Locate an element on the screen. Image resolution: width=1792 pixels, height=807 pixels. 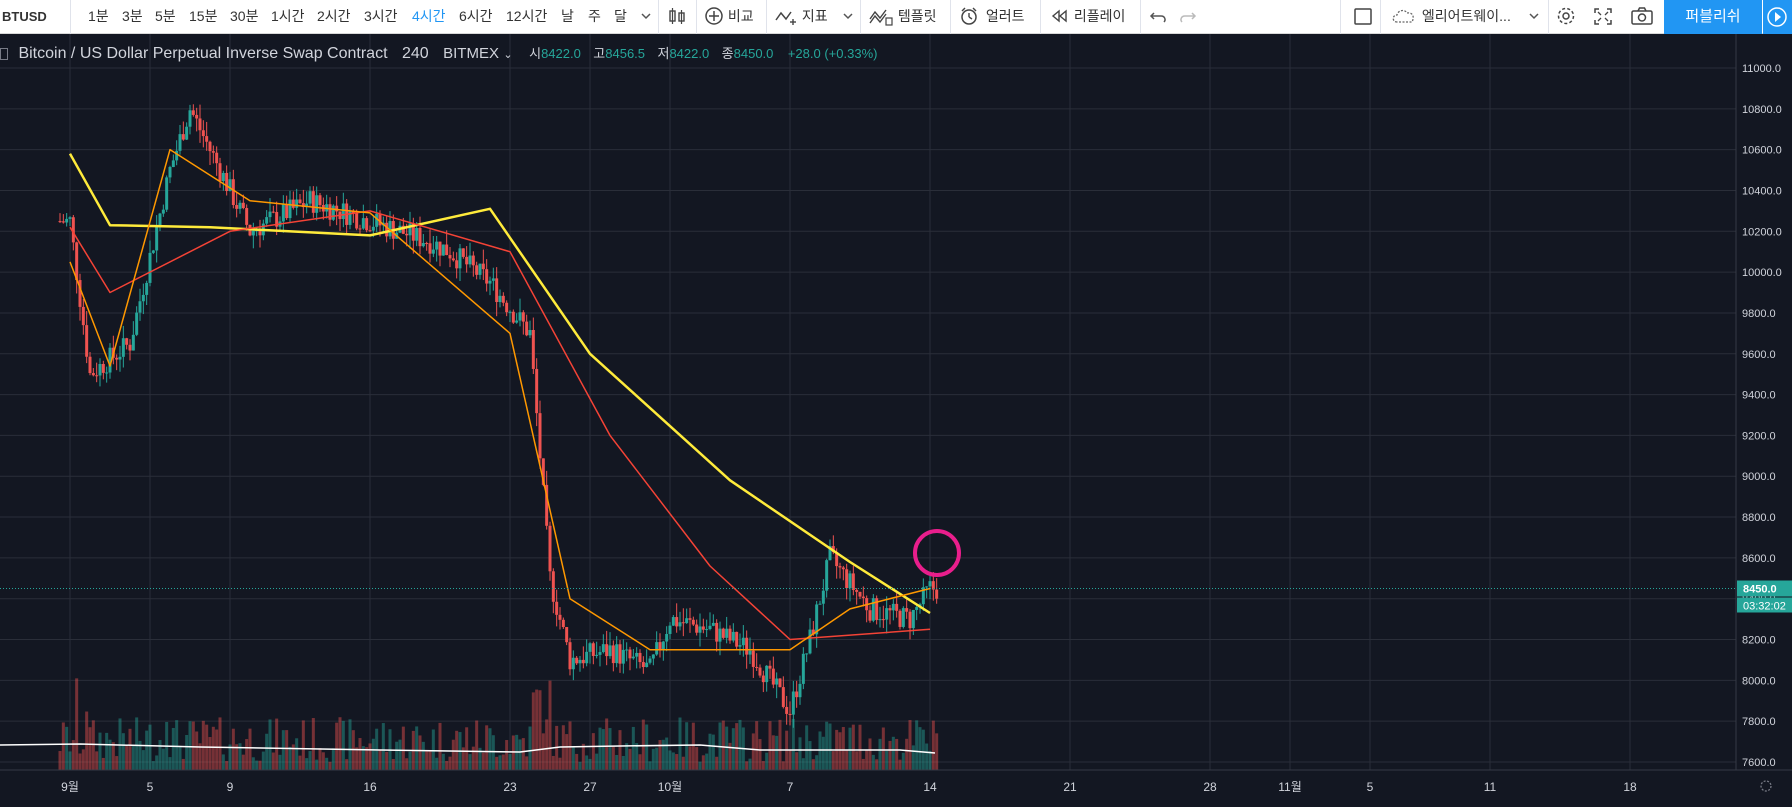
publish-button: 퍼블리쉬 is located at coordinates (1713, 17).